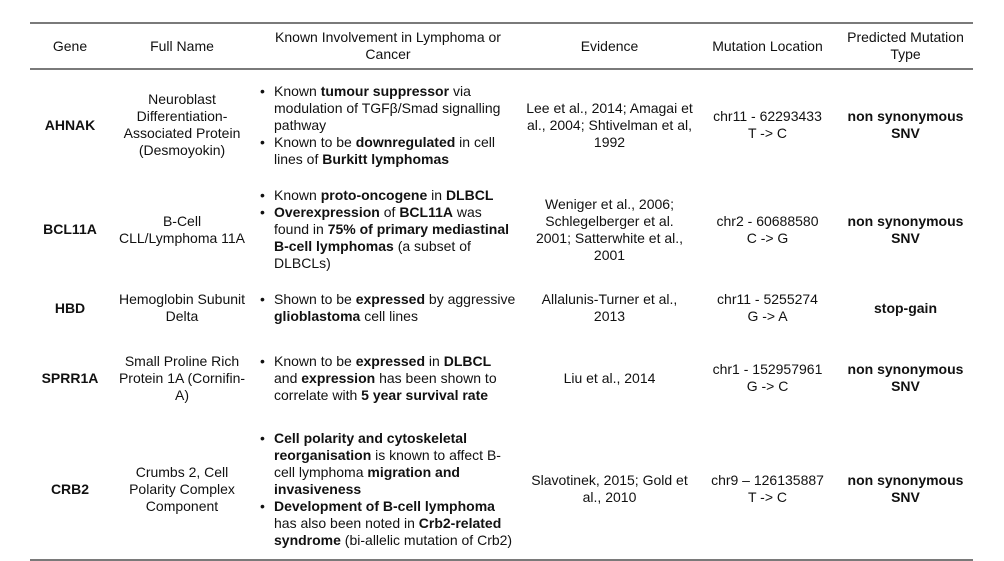  I want to click on involvement-bullet: Known proto-oncogene in DLBCL, so click(386, 195).